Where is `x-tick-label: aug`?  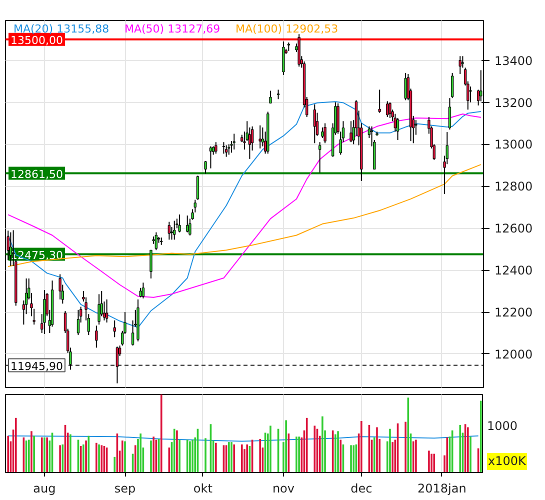 x-tick-label: aug is located at coordinates (44, 489).